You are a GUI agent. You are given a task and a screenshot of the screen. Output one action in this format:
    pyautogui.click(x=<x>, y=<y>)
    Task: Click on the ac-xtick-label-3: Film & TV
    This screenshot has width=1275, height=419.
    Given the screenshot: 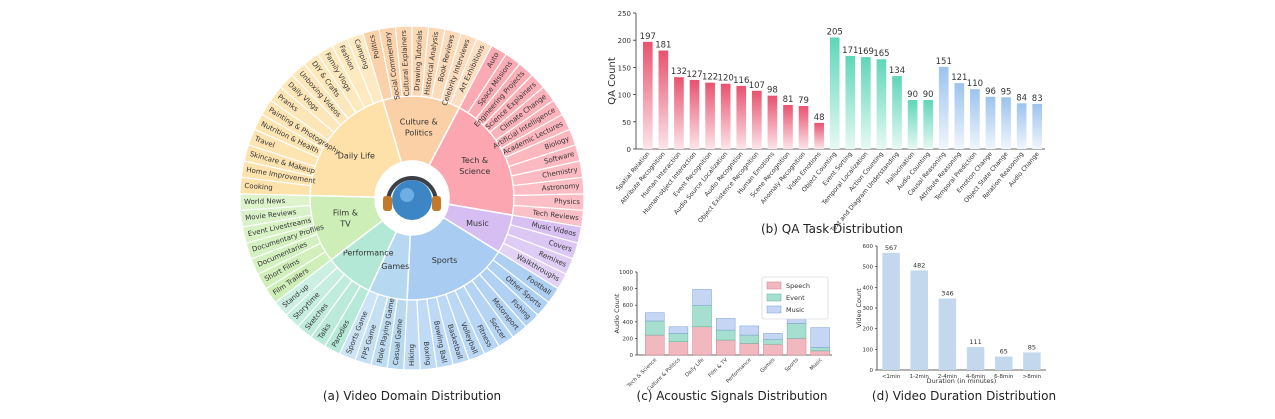 What is the action you would take?
    pyautogui.click(x=718, y=368)
    